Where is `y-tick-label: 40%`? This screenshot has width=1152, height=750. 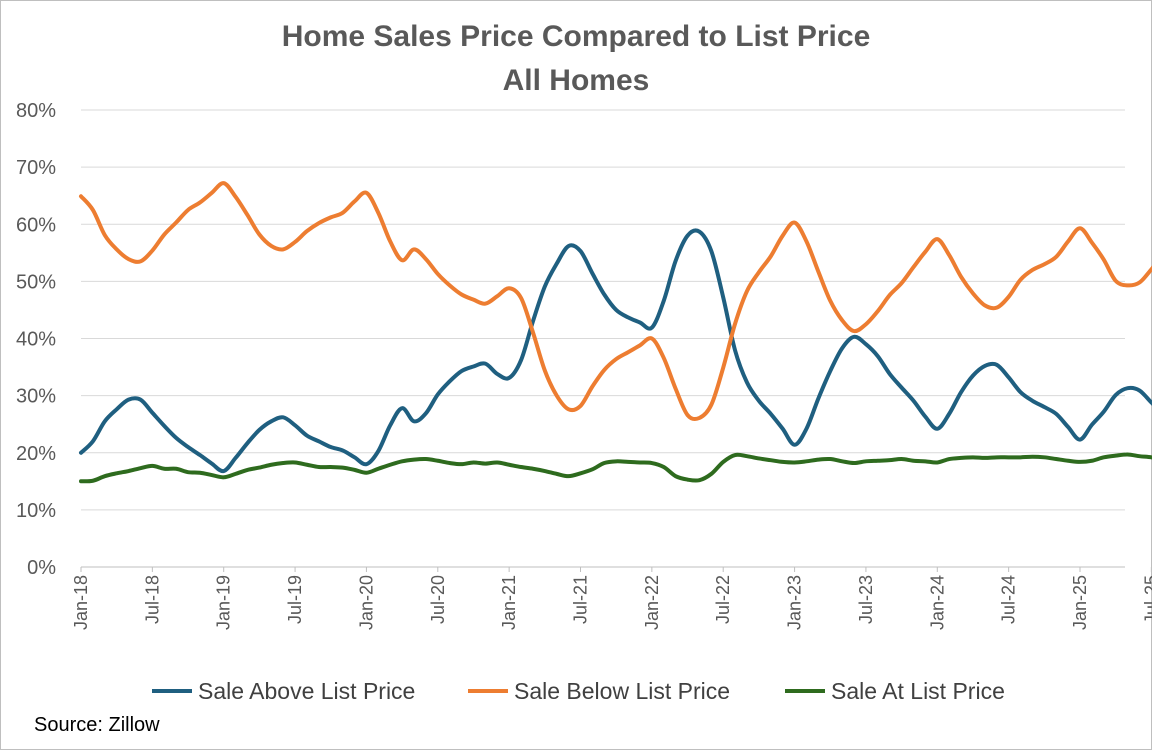
y-tick-label: 40% is located at coordinates (36, 340).